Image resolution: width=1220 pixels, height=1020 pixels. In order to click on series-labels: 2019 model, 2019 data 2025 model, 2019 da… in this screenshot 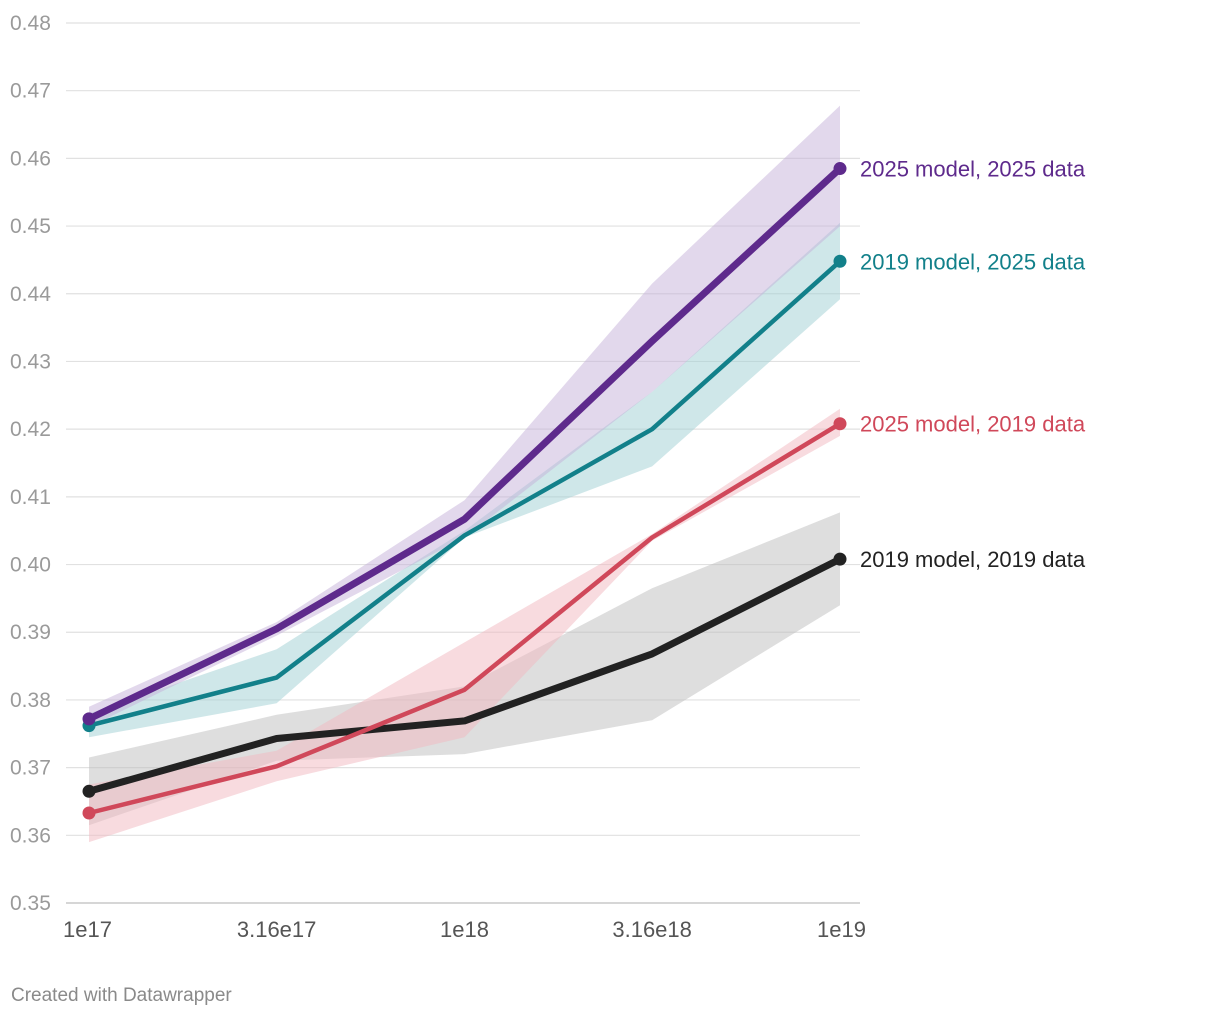, I will do `click(973, 365)`.